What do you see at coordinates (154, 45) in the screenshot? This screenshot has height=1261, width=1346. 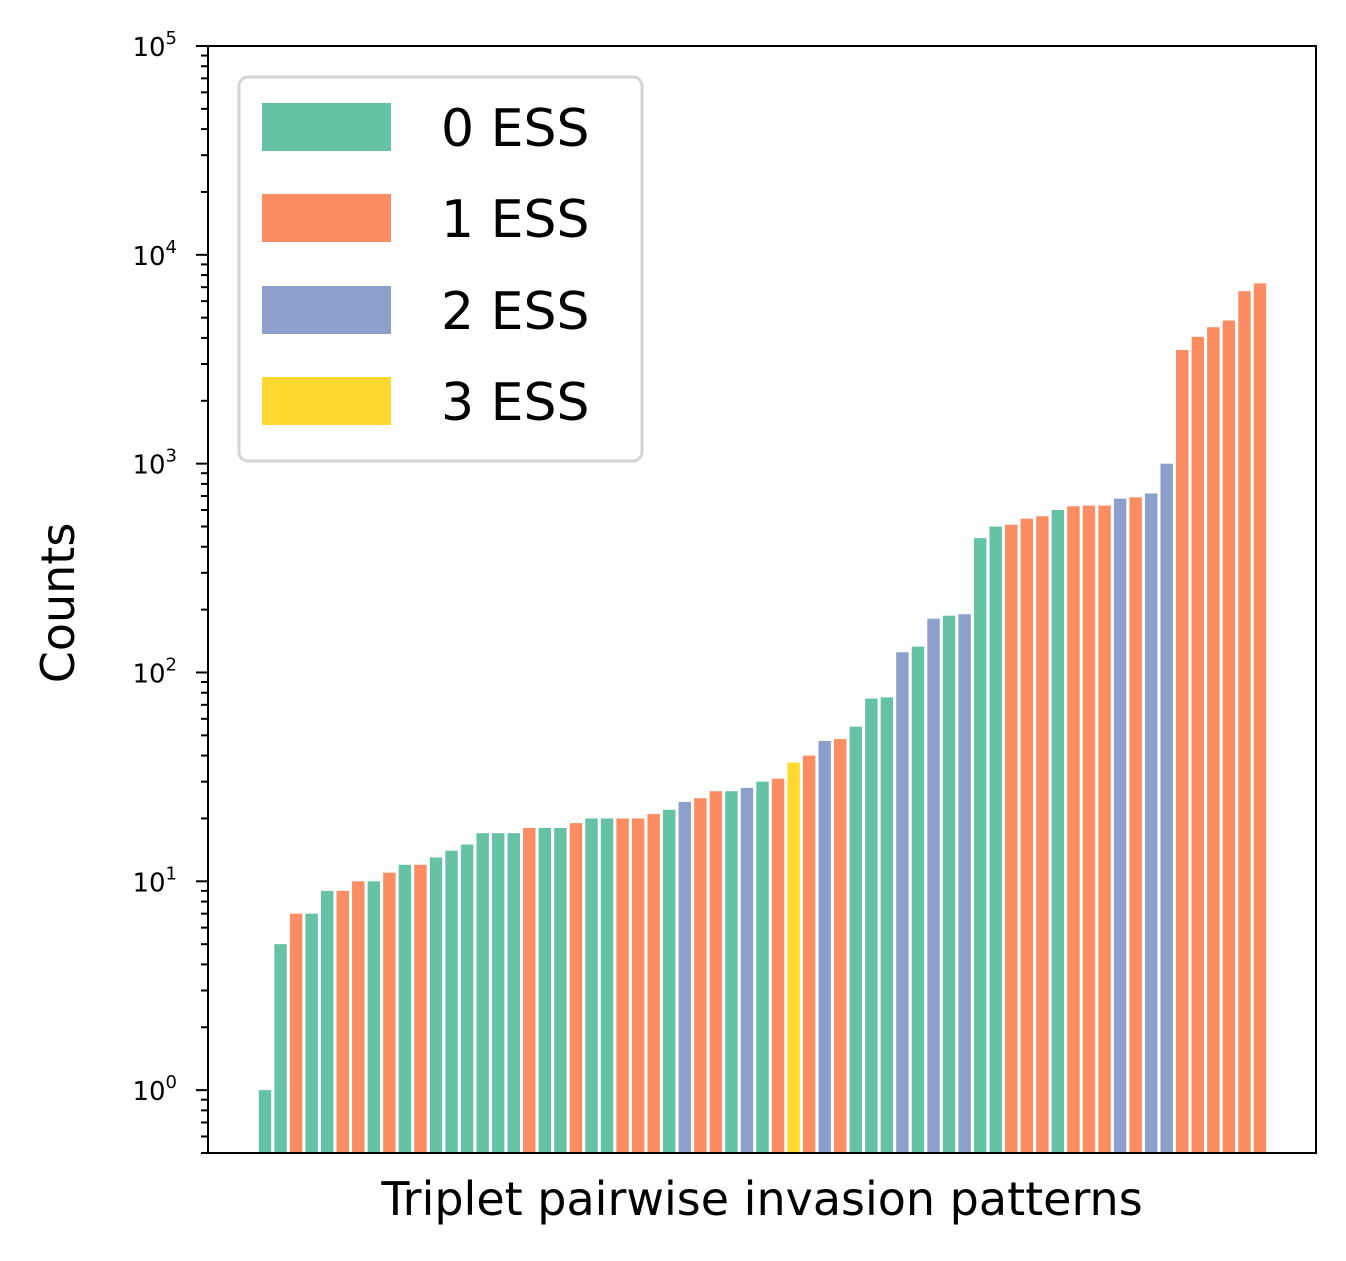 I see `y-tick-label-5: 10⁵` at bounding box center [154, 45].